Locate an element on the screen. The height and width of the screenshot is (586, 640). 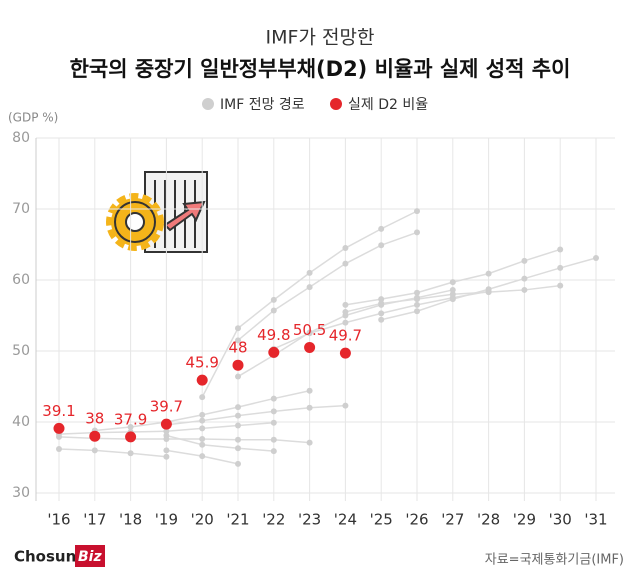
x-tick-label: '31 is located at coordinates (595, 520).